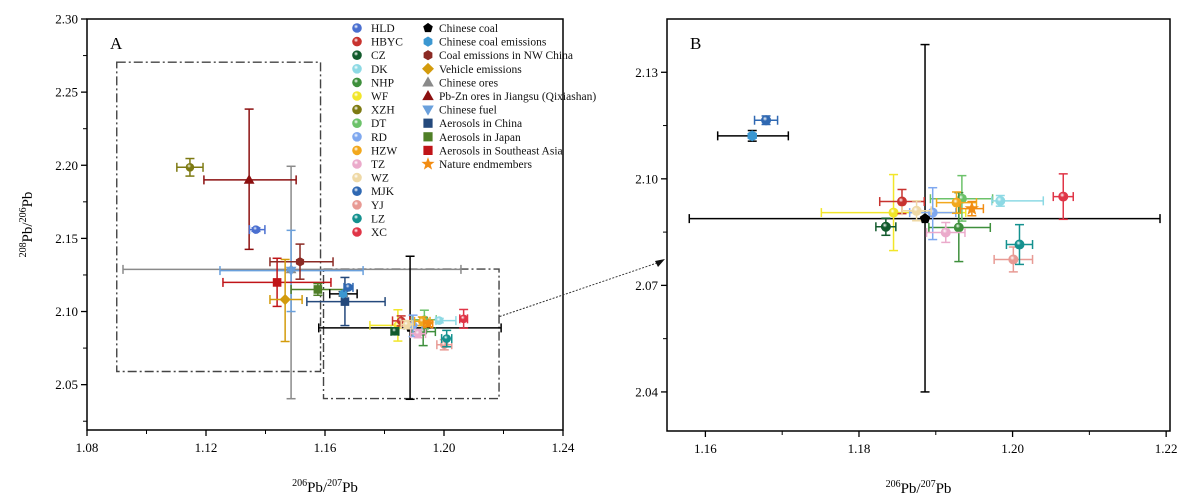 The width and height of the screenshot is (1191, 503). I want to click on y-tick-label: 2.13, so click(646, 72).